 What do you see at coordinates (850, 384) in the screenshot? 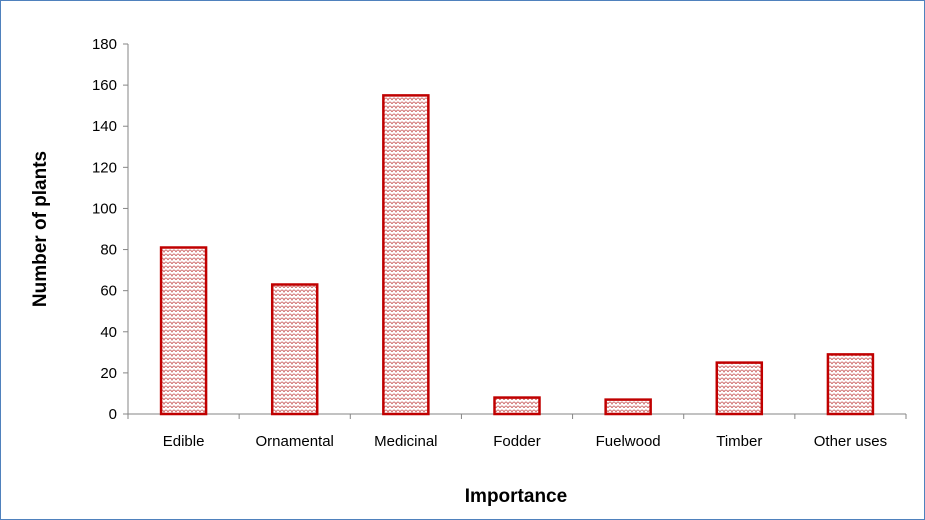
I see `bar-other-uses` at bounding box center [850, 384].